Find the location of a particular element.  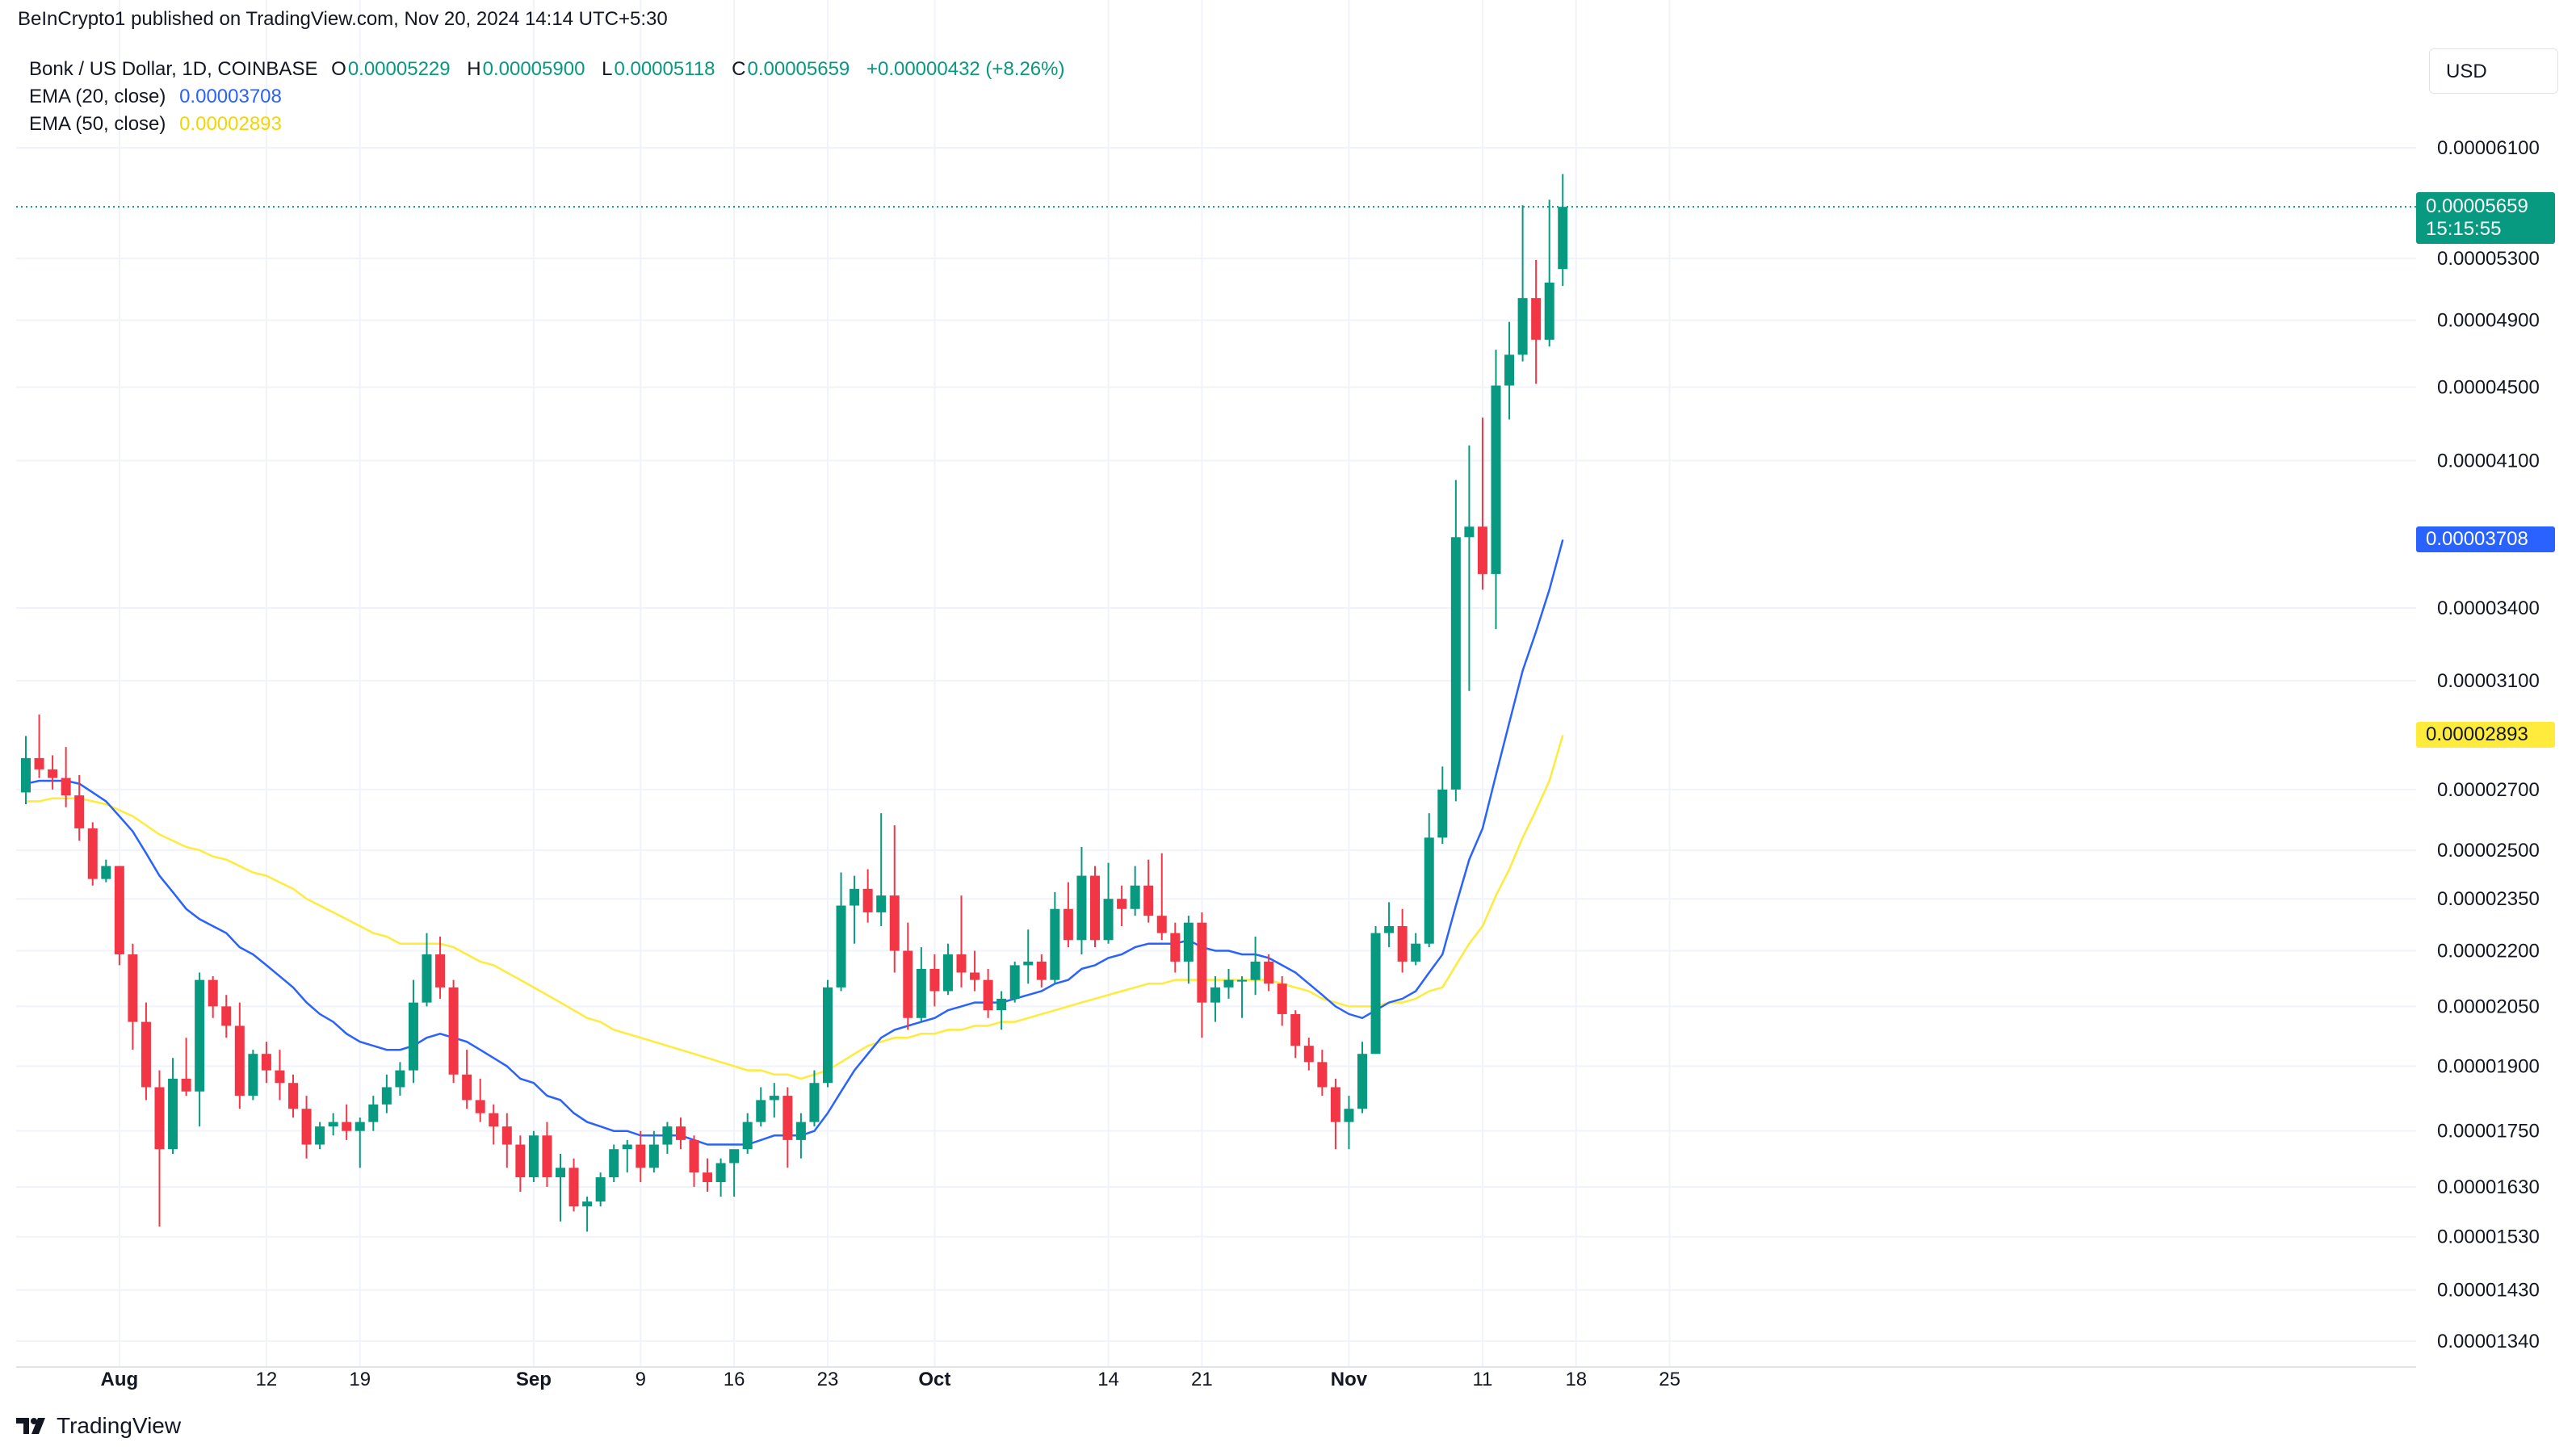

currency-selector: USD is located at coordinates (2493, 71).